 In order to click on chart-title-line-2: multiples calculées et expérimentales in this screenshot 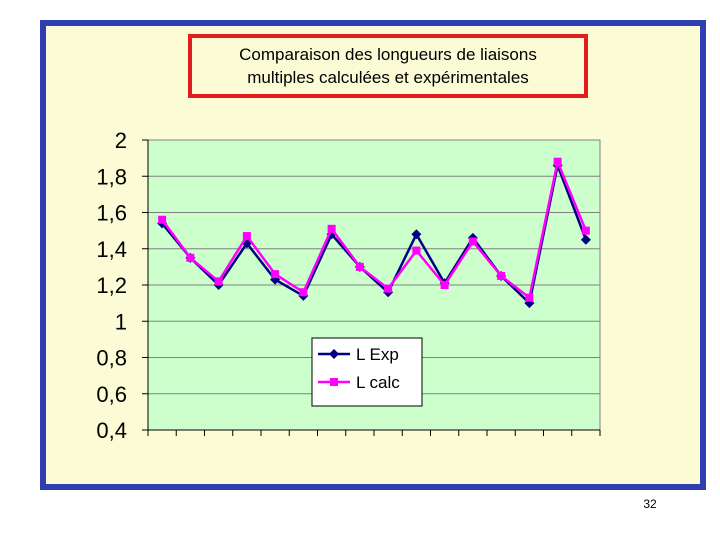, I will do `click(388, 77)`.